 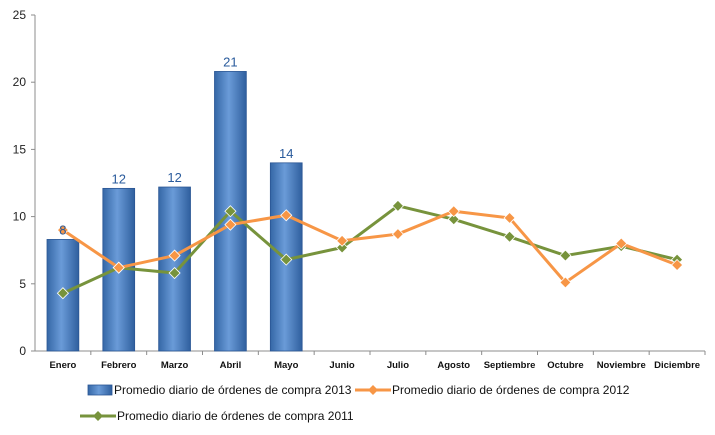 I want to click on bar-data-label: 8, so click(x=62, y=229).